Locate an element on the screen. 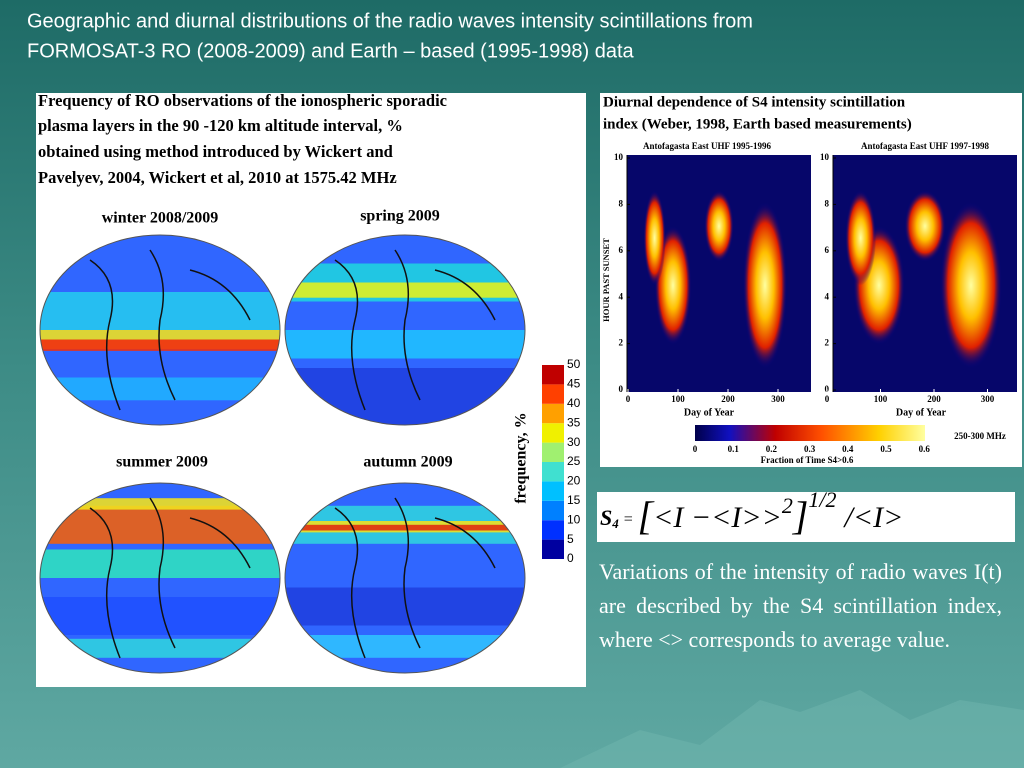 The image size is (1024, 768). colorbar-tick-label: 0.1 is located at coordinates (734, 449).